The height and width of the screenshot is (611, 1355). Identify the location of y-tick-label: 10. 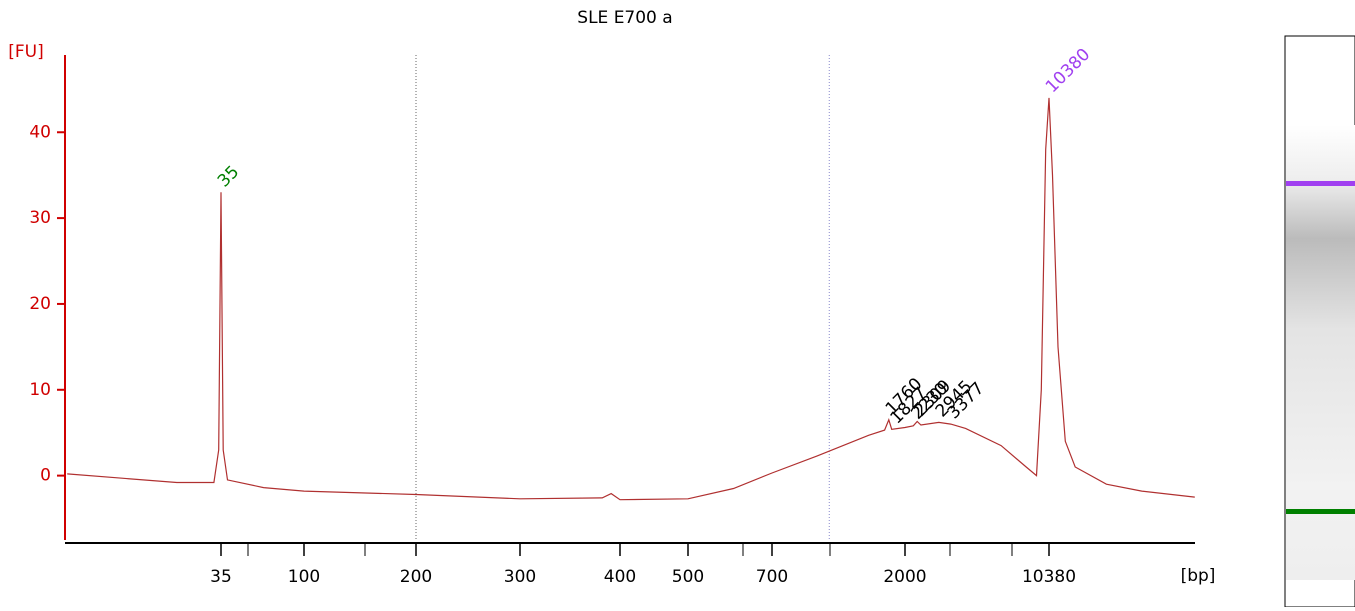
(40, 390).